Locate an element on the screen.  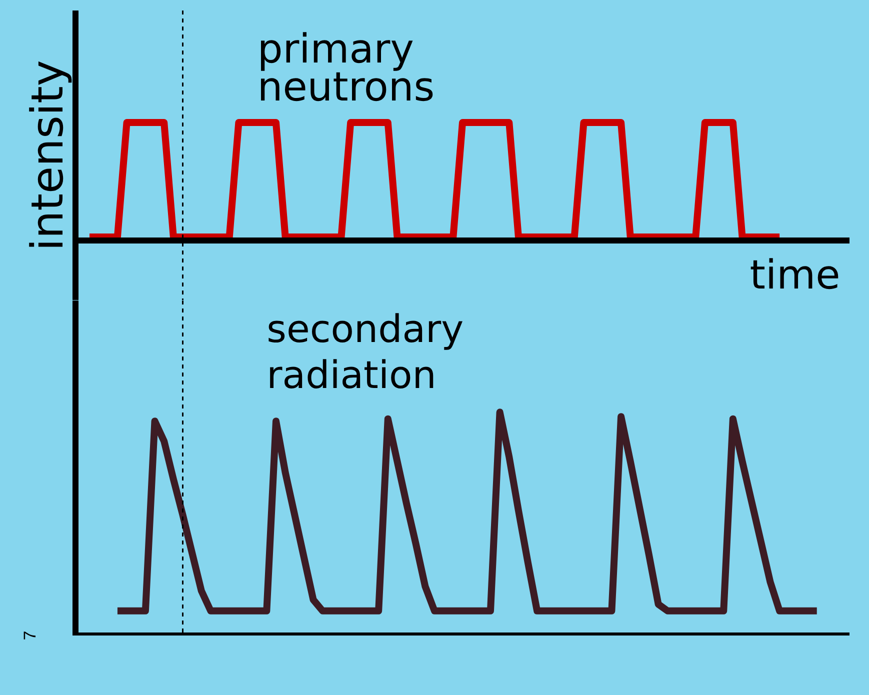
text: primary neutrons is located at coordinates (346, 68).